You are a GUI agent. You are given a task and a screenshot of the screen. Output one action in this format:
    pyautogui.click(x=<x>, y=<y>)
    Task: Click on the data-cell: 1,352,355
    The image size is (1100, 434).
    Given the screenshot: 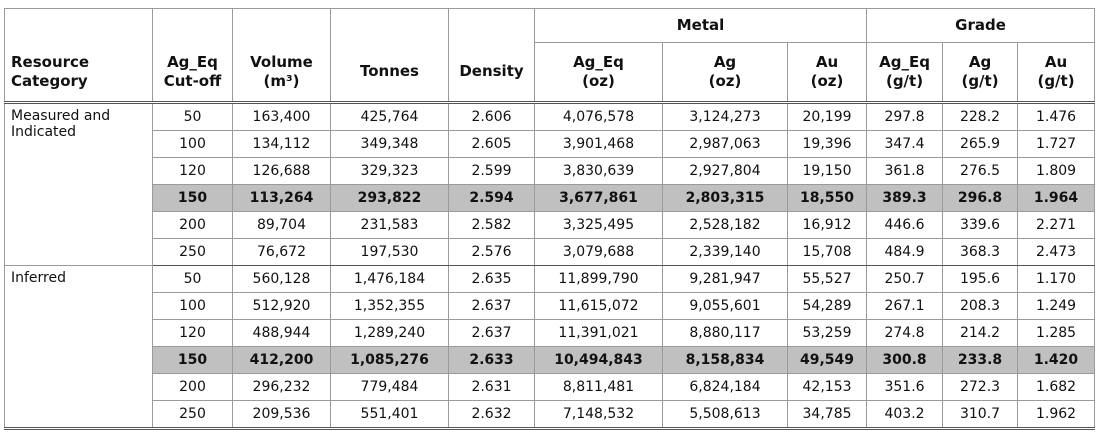 What is the action you would take?
    pyautogui.click(x=389, y=306)
    